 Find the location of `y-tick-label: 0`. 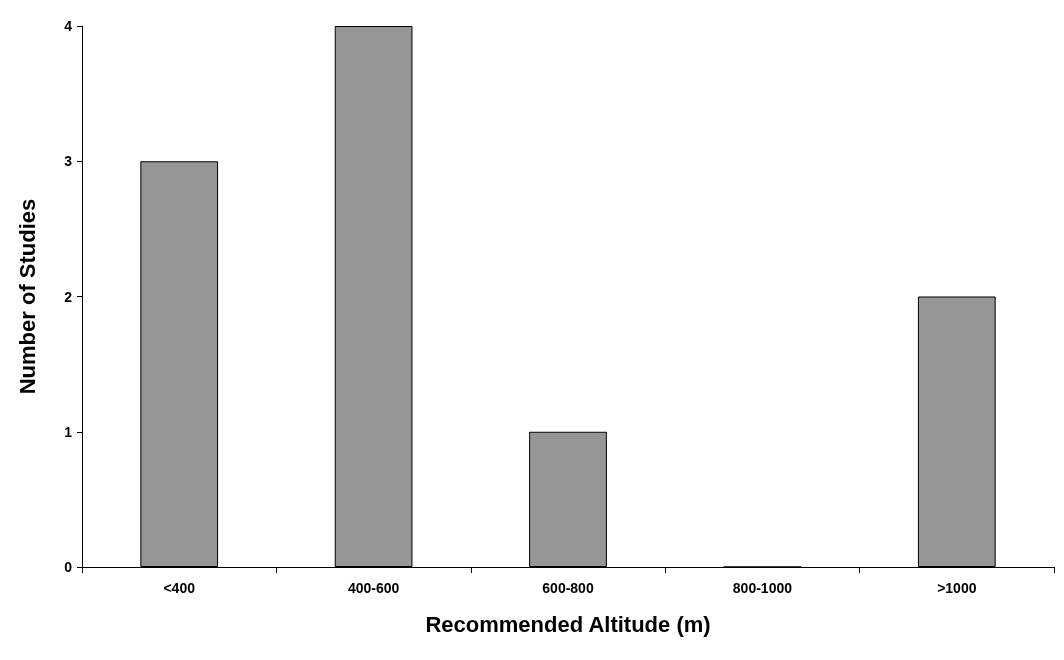

y-tick-label: 0 is located at coordinates (68, 567).